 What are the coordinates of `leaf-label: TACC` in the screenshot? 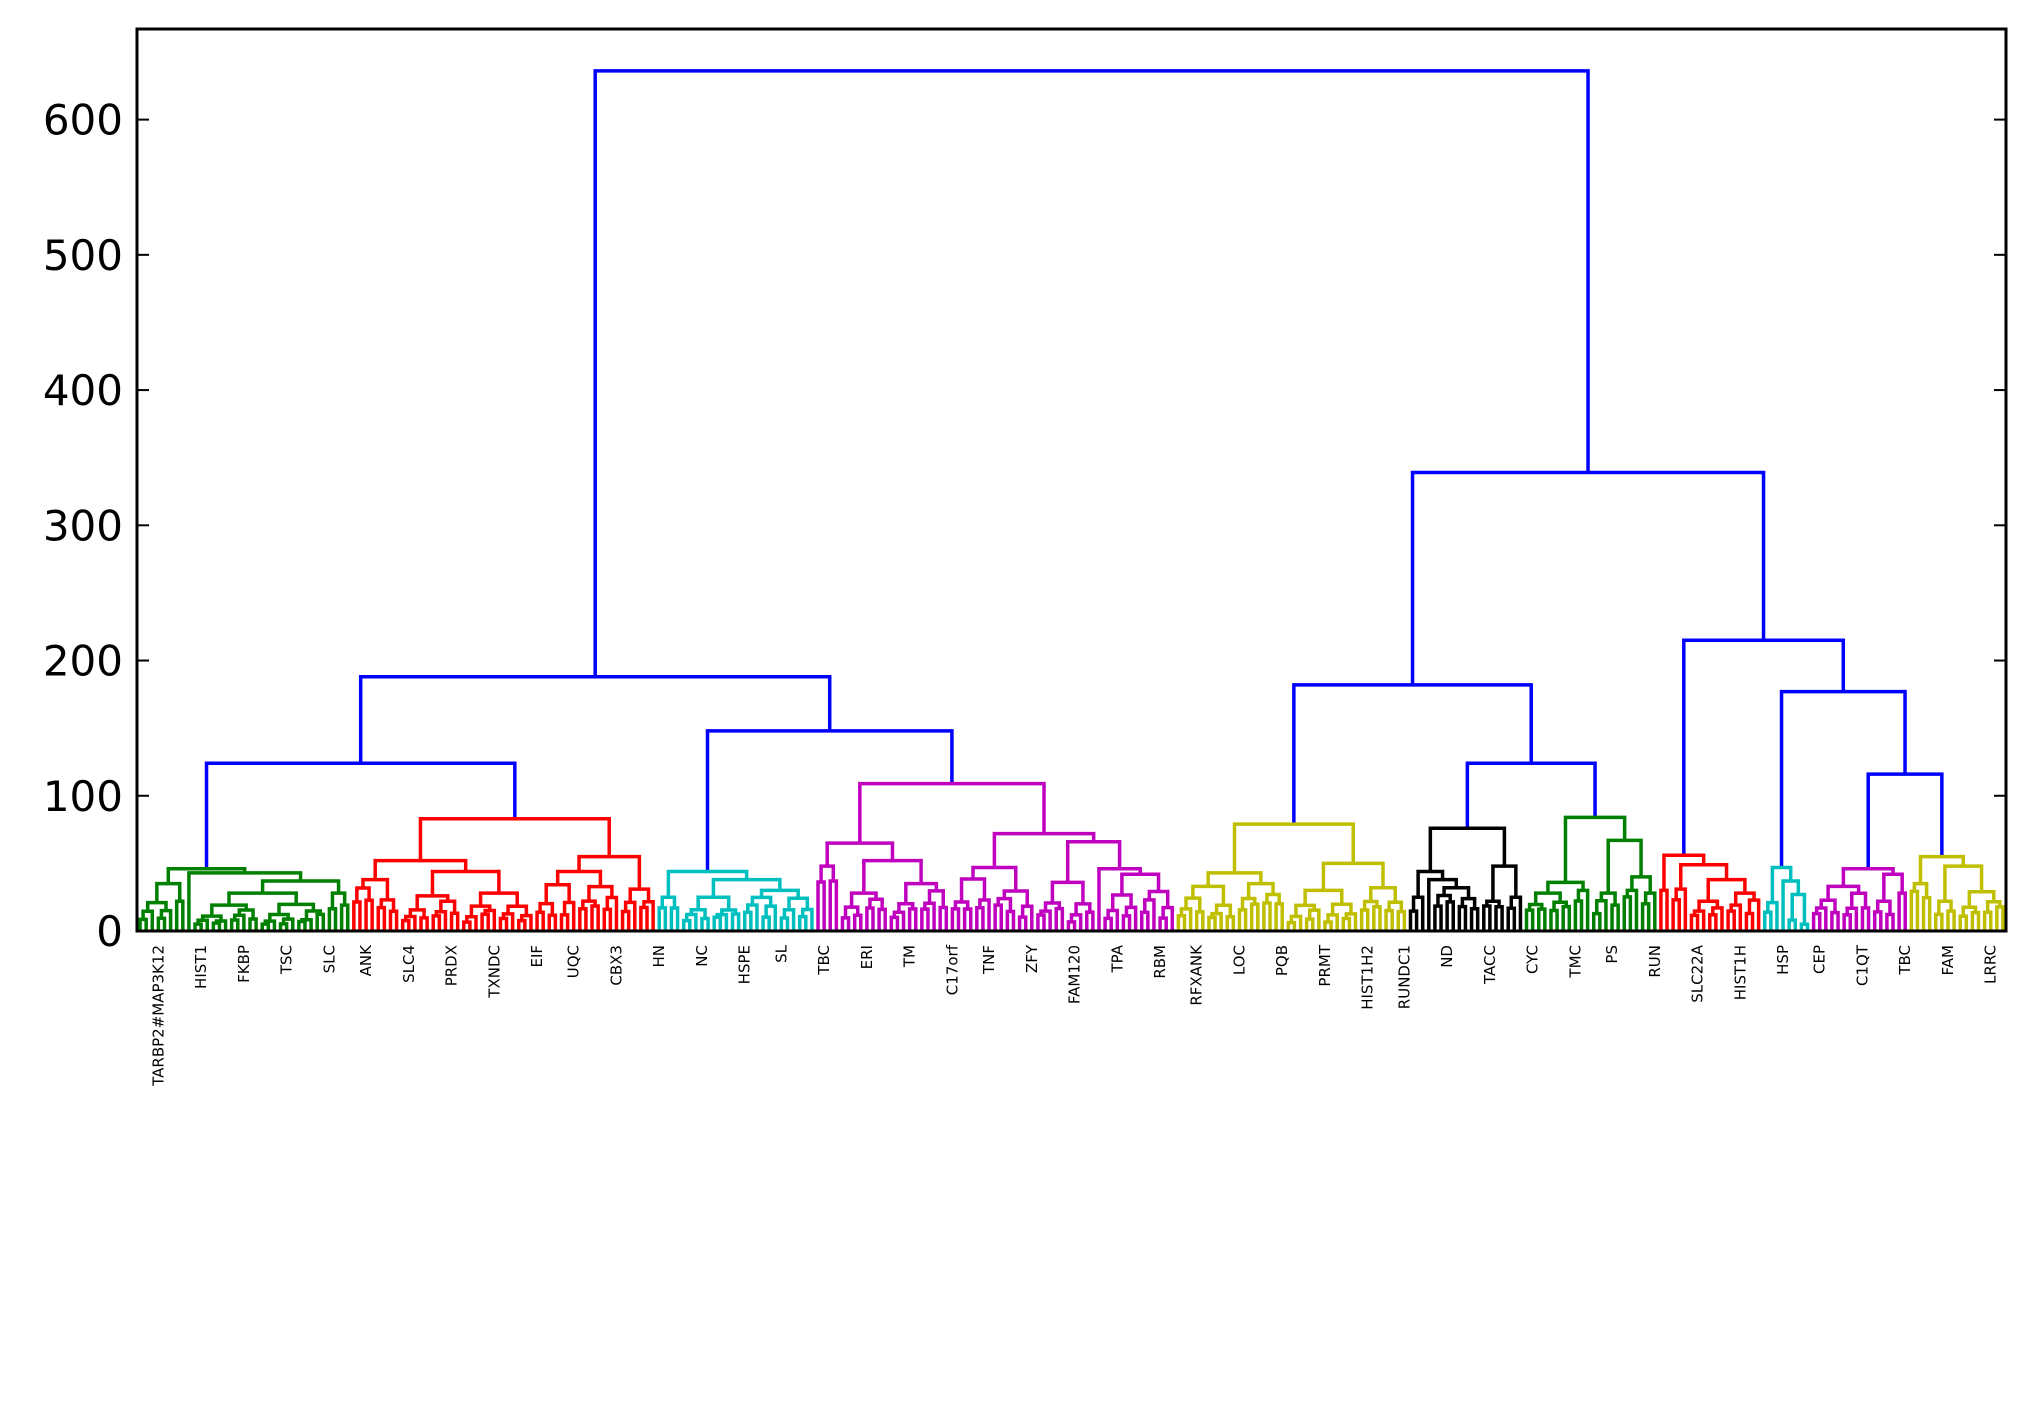 It's located at (1490, 965).